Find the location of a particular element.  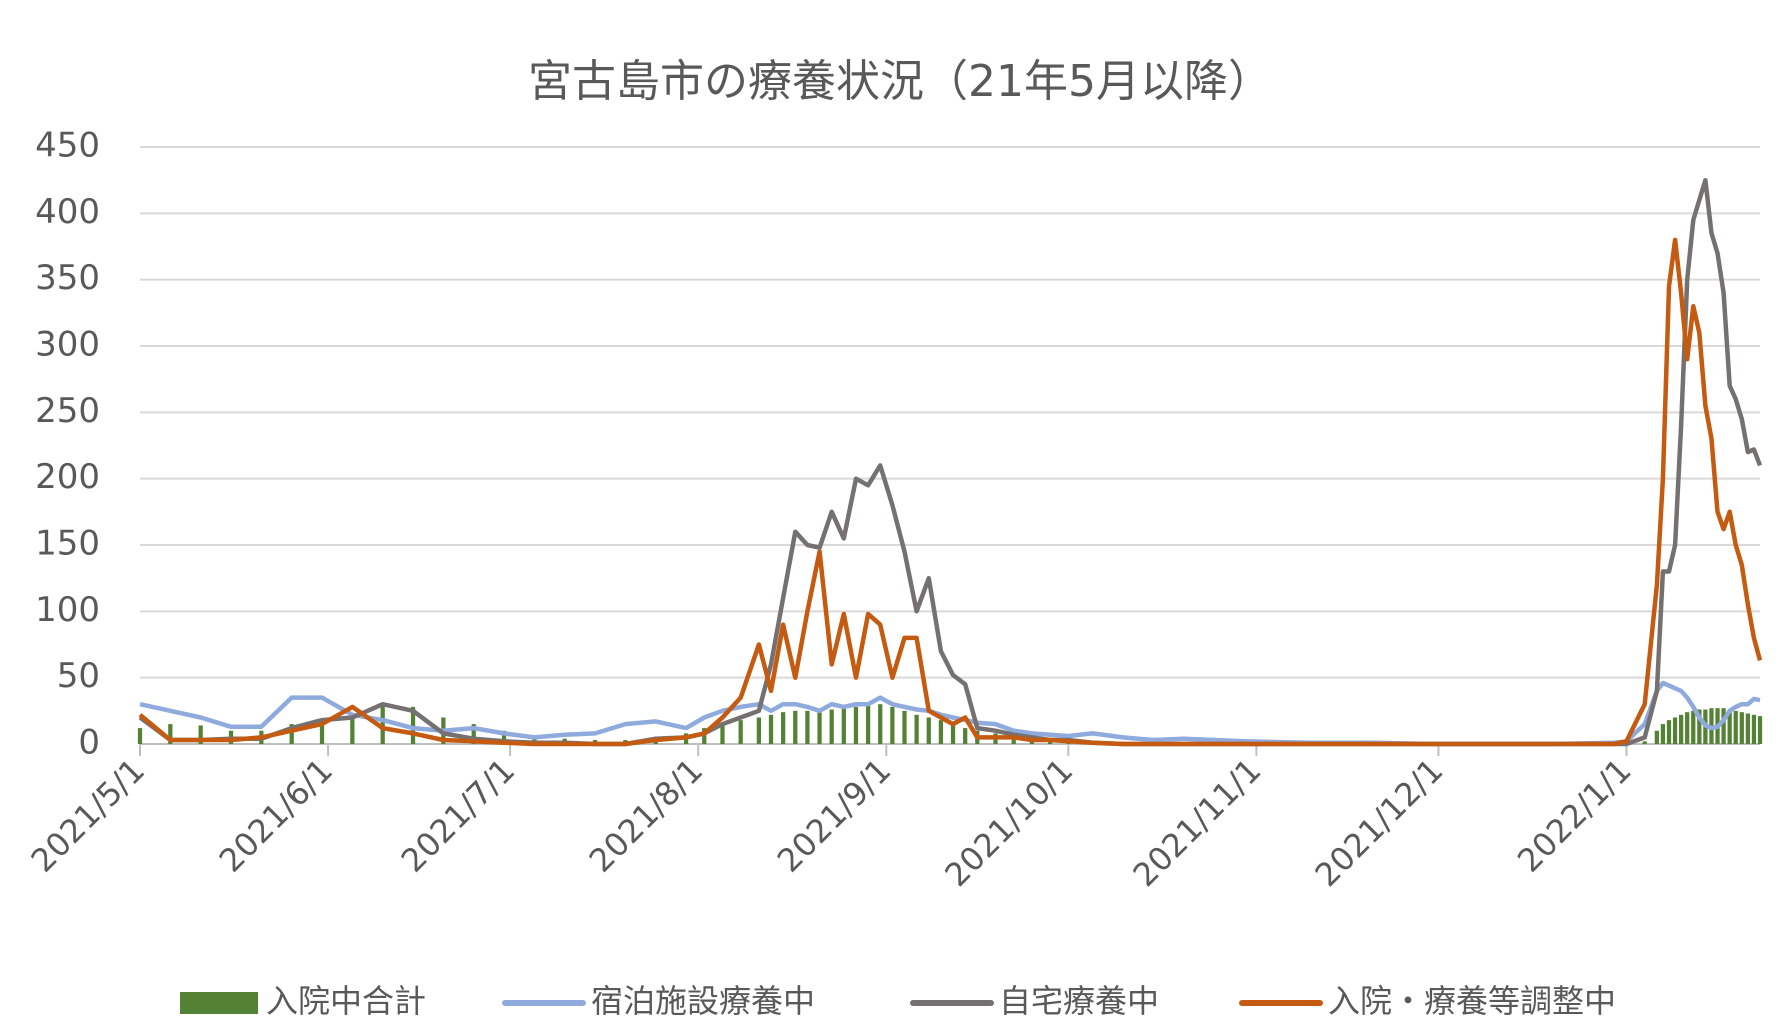

x-tick-label: 2021/5/1 is located at coordinates (88, 815).